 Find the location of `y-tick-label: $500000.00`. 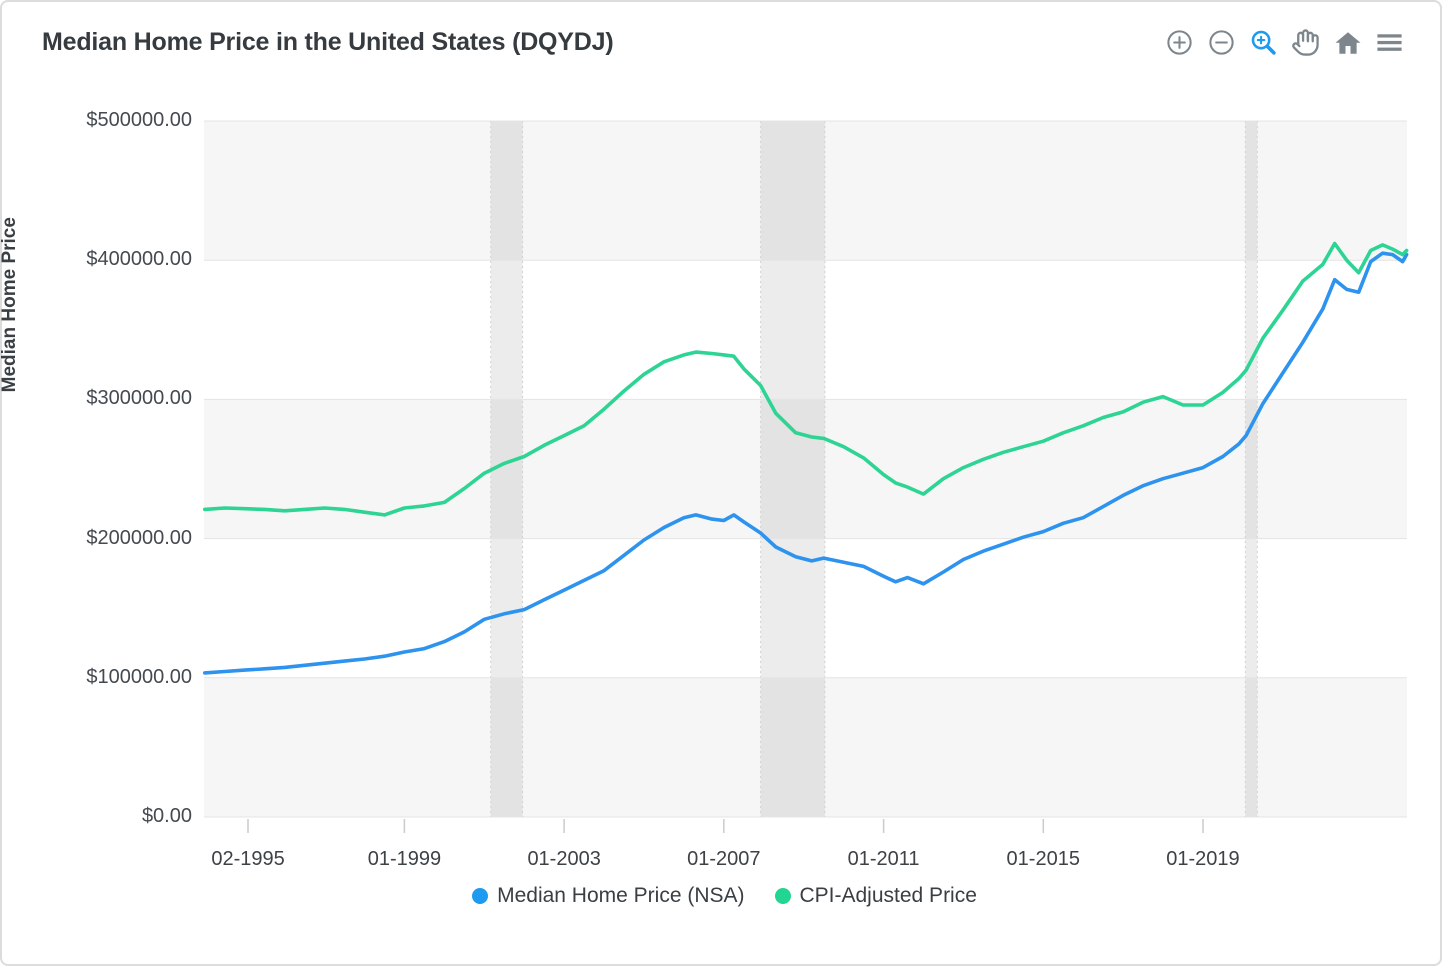

y-tick-label: $500000.00 is located at coordinates (139, 120).